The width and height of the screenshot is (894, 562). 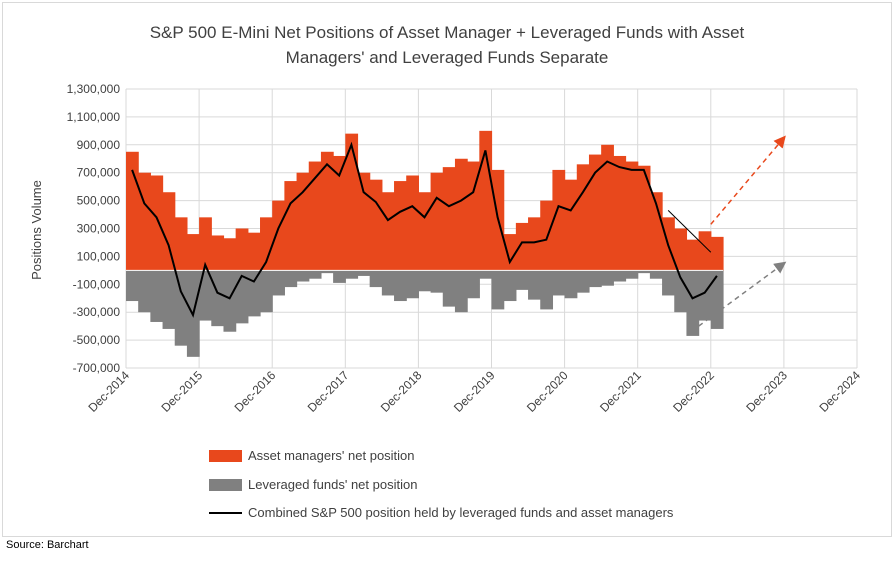 I want to click on y-tick-label-8: -300,000, so click(x=97, y=312).